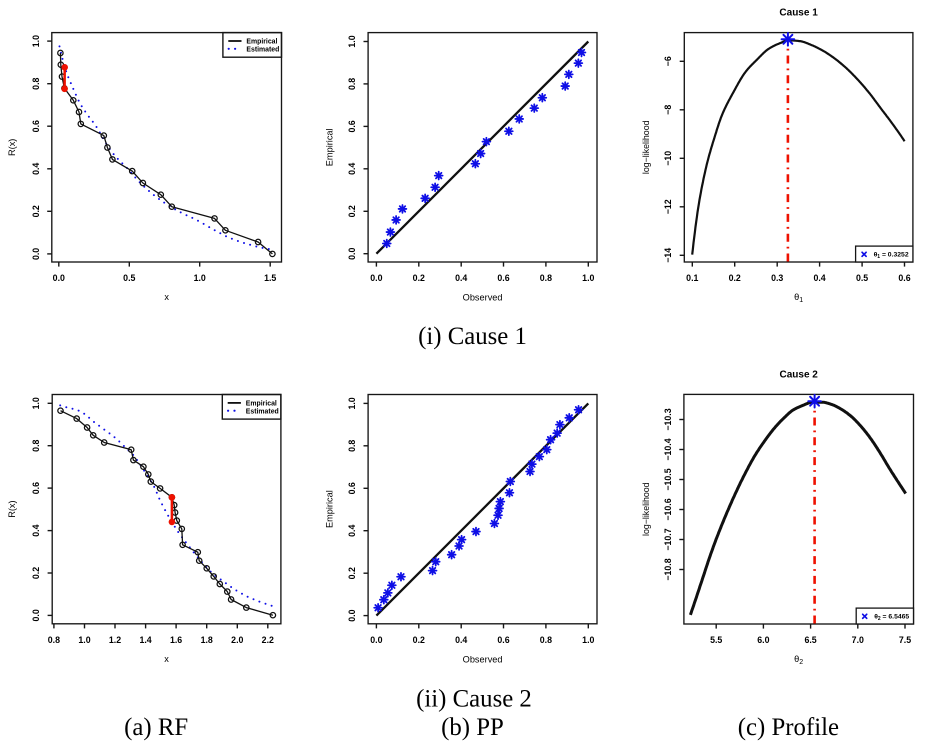  Describe the element at coordinates (799, 374) in the screenshot. I see `svg-text: Cause 2` at that location.